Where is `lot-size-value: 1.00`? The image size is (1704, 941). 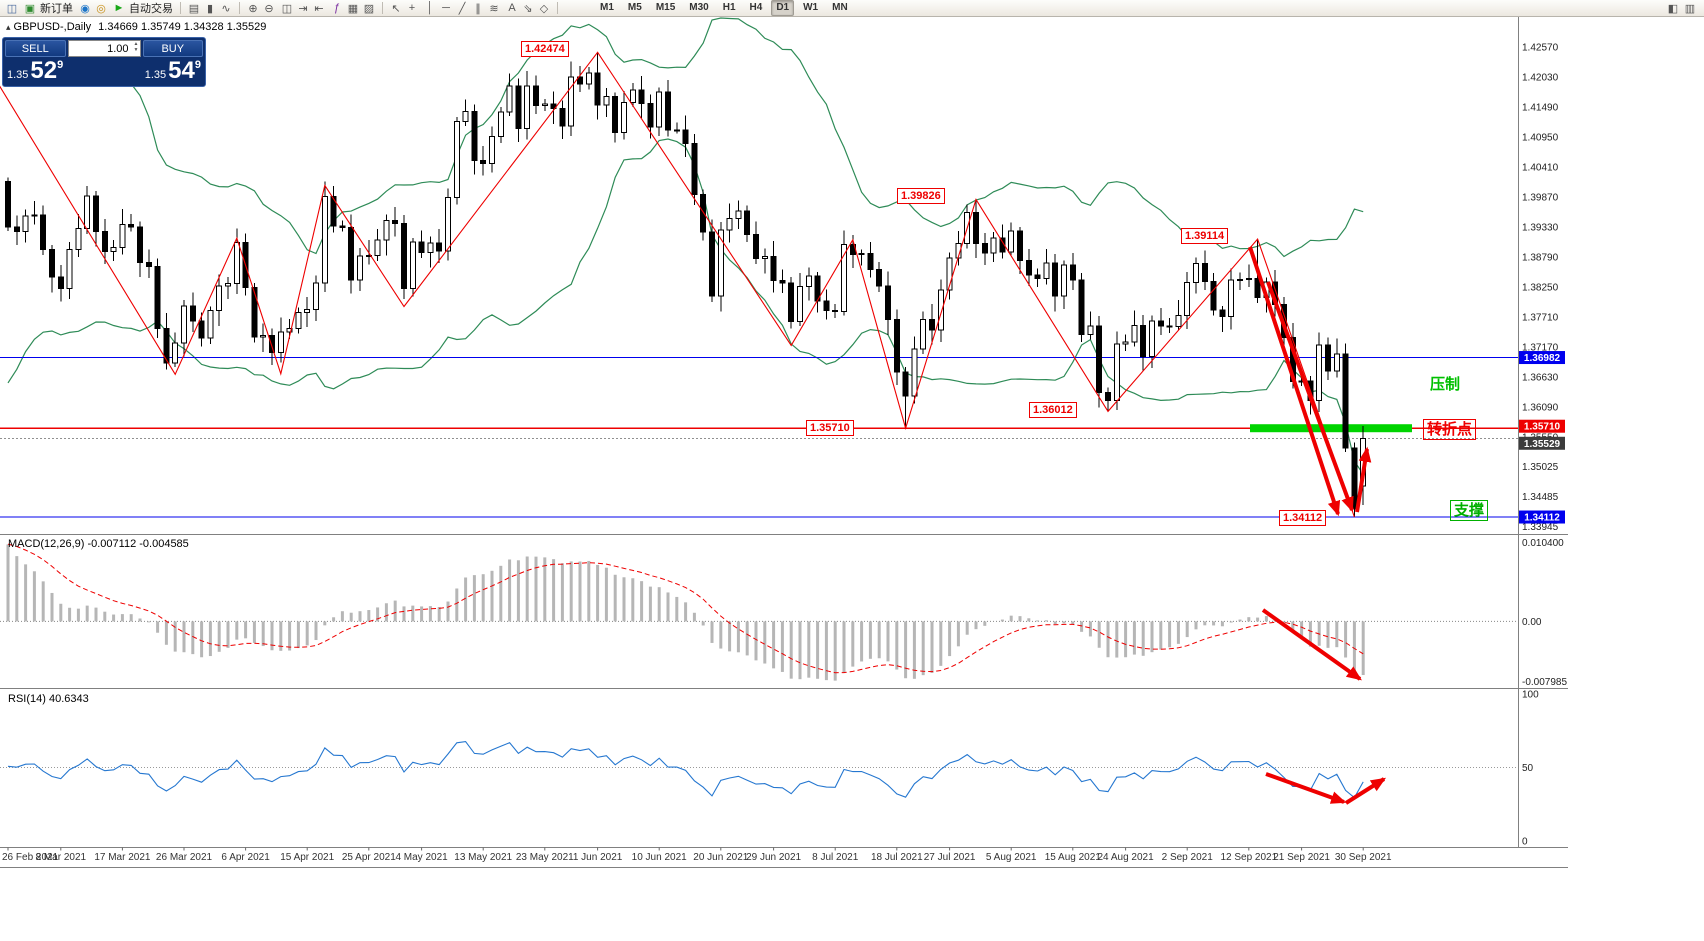
lot-size-value: 1.00 is located at coordinates (118, 48).